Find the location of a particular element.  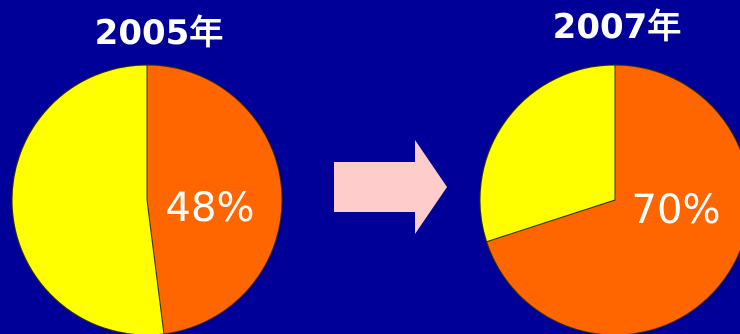

right-arrow-icon is located at coordinates (390, 187).